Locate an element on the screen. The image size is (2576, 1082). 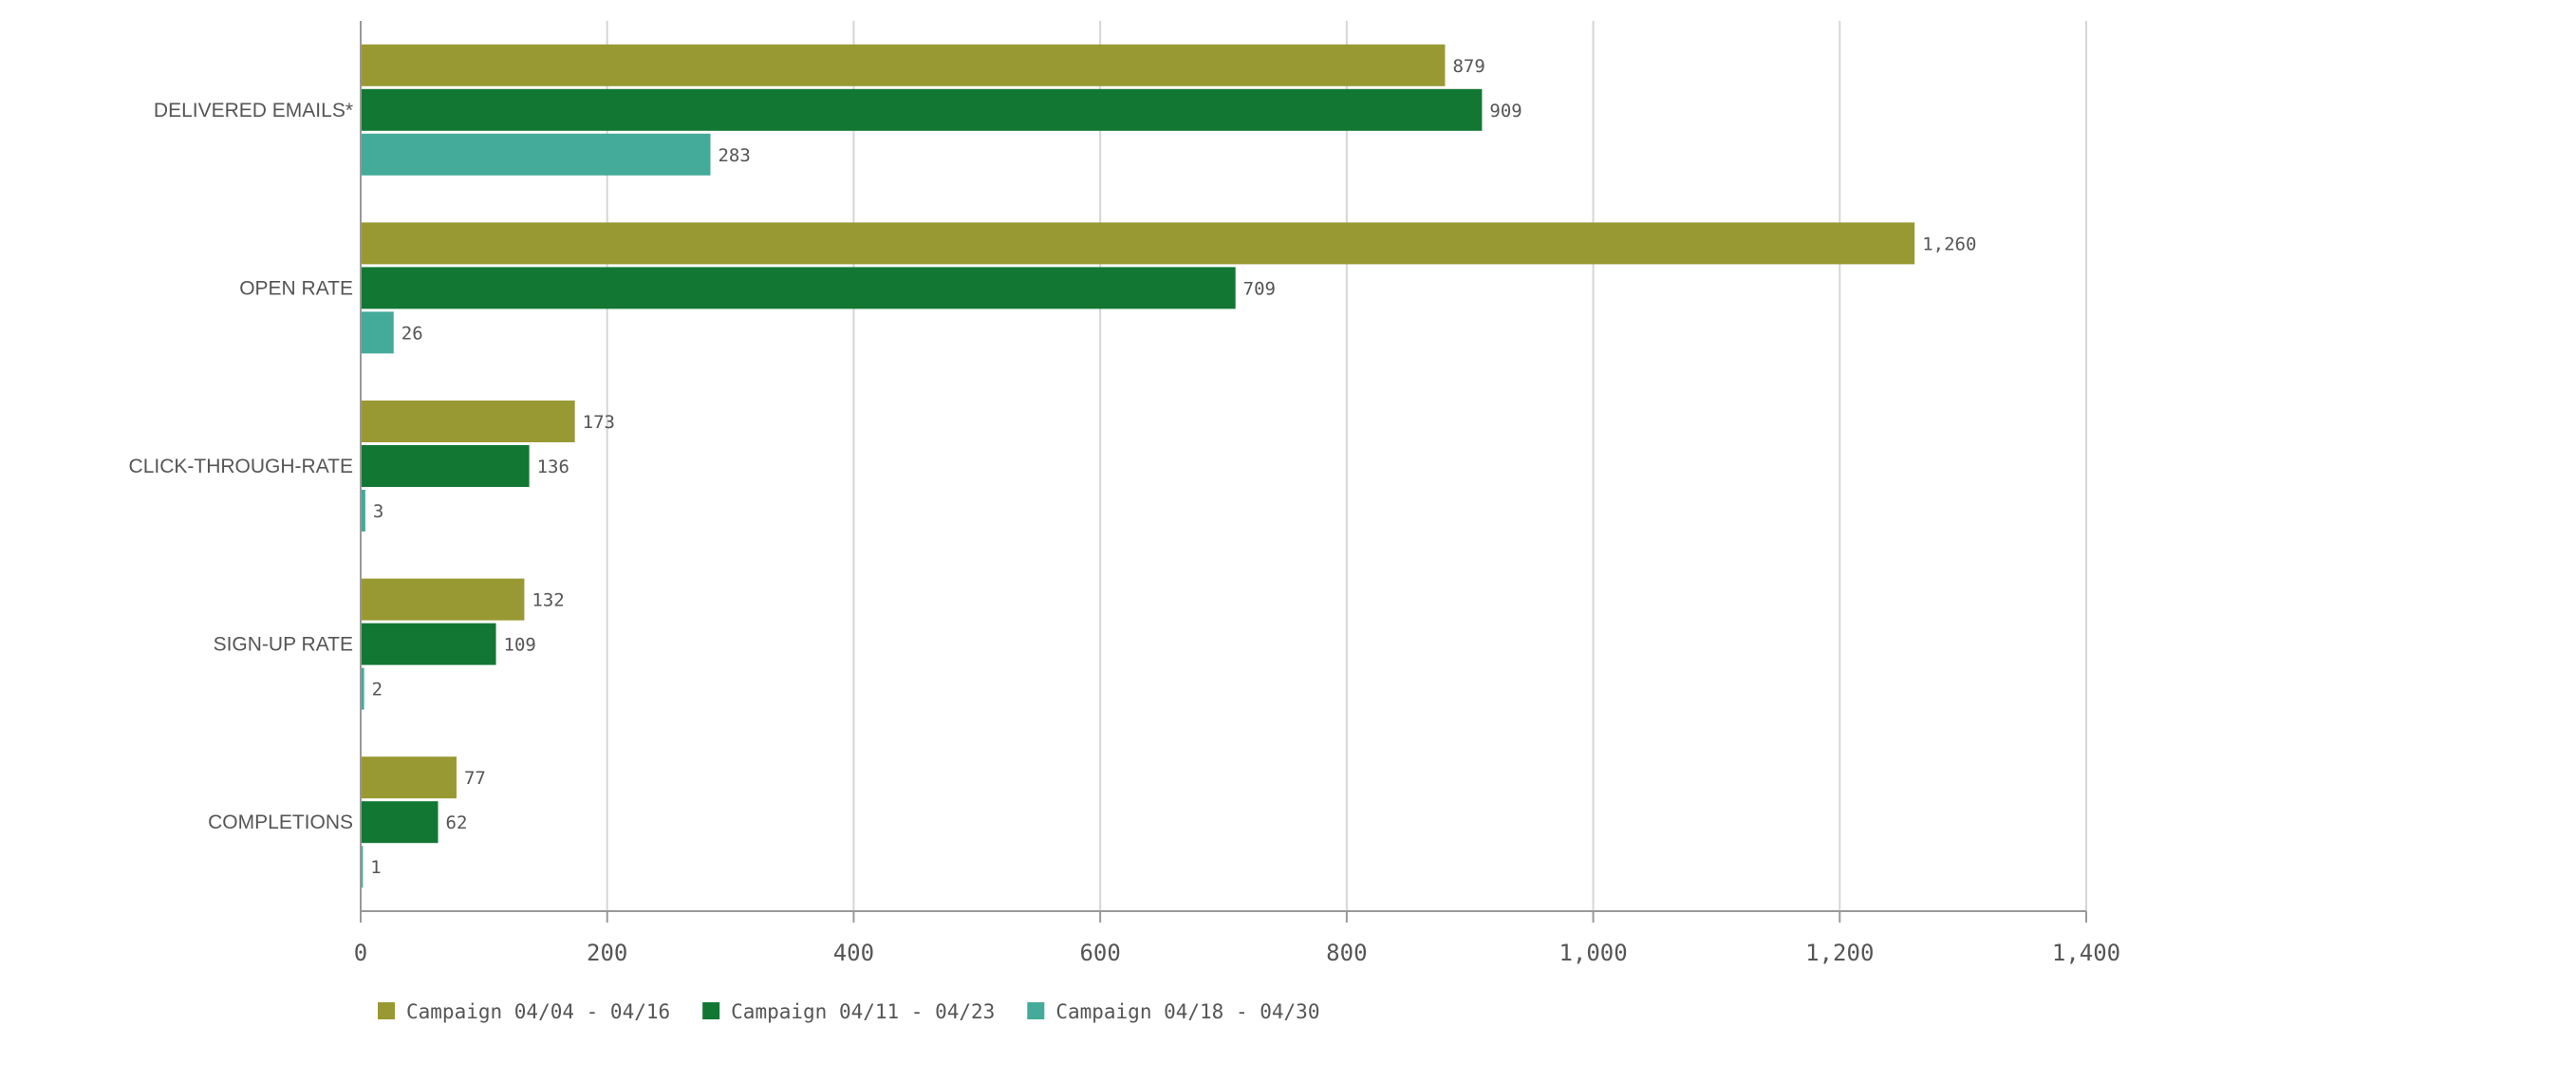
category-label: CLICK-THROUGH-RATE is located at coordinates (241, 466).